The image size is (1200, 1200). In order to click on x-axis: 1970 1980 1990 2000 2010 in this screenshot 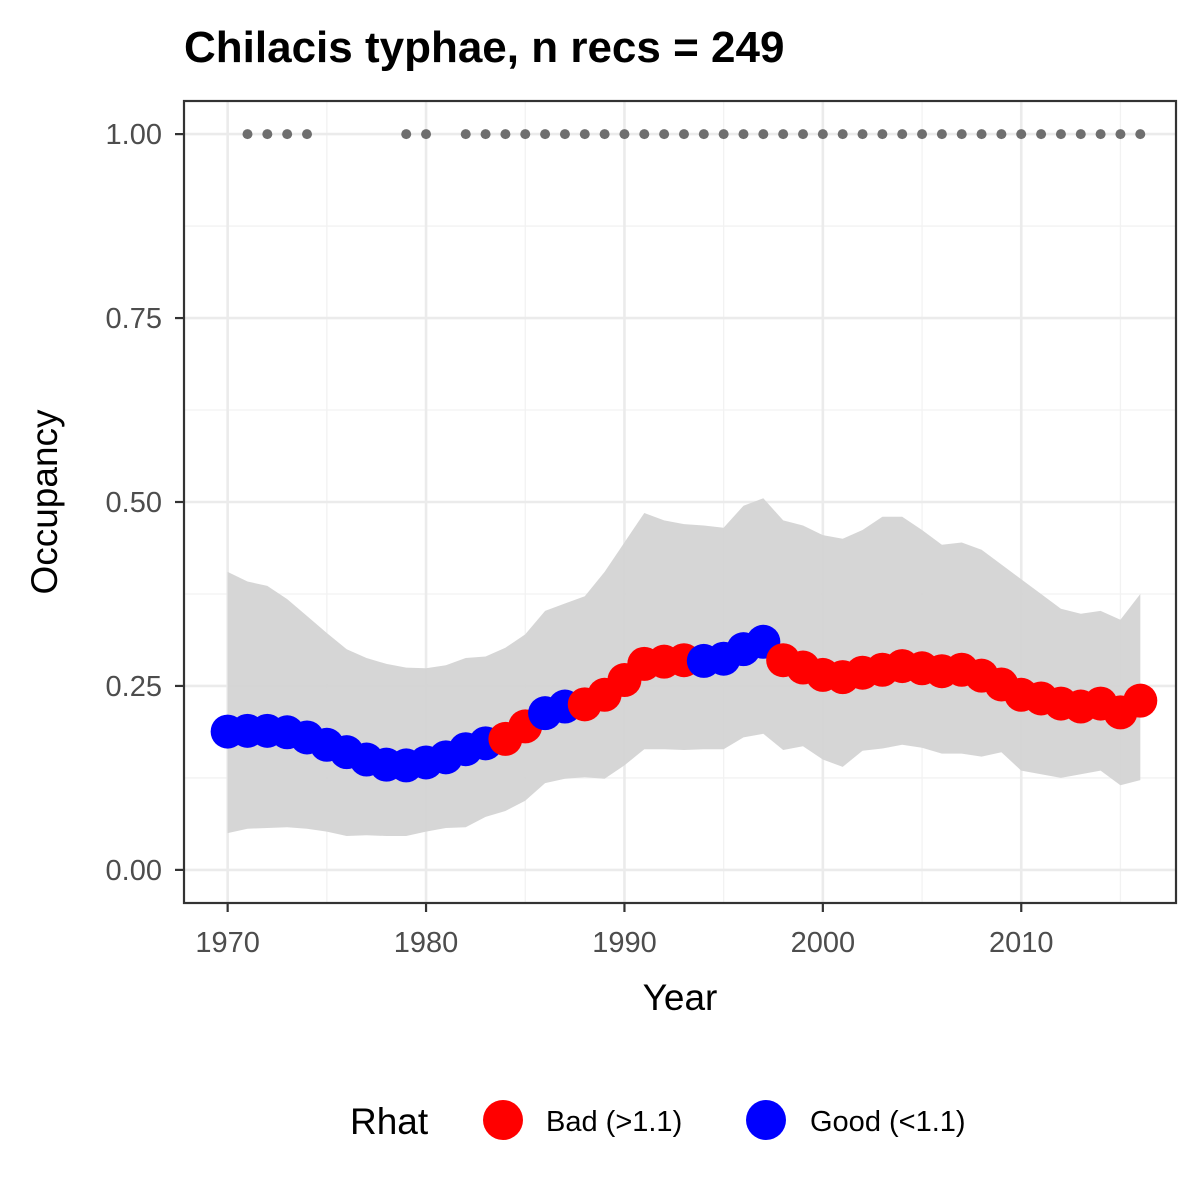, I will do `click(624, 931)`.